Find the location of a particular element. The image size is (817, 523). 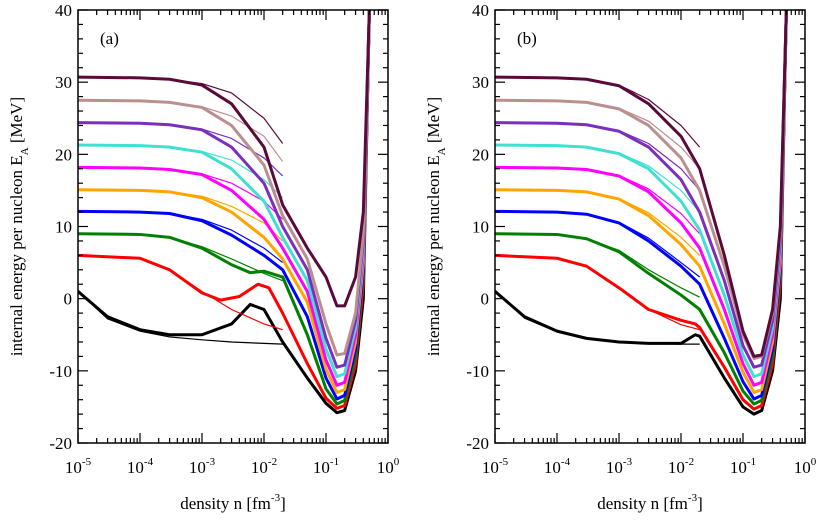

series-8-thin-line is located at coordinates (598, 134).